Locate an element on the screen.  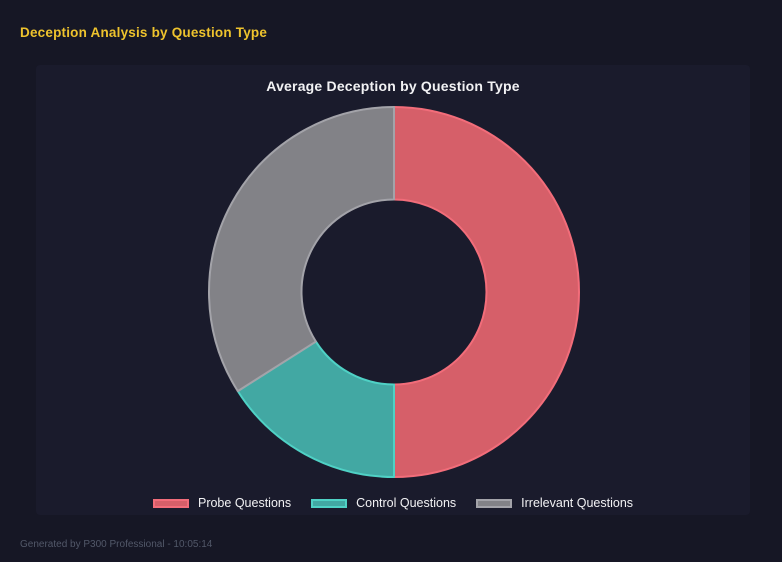
legend-label: Control Questions is located at coordinates (406, 503).